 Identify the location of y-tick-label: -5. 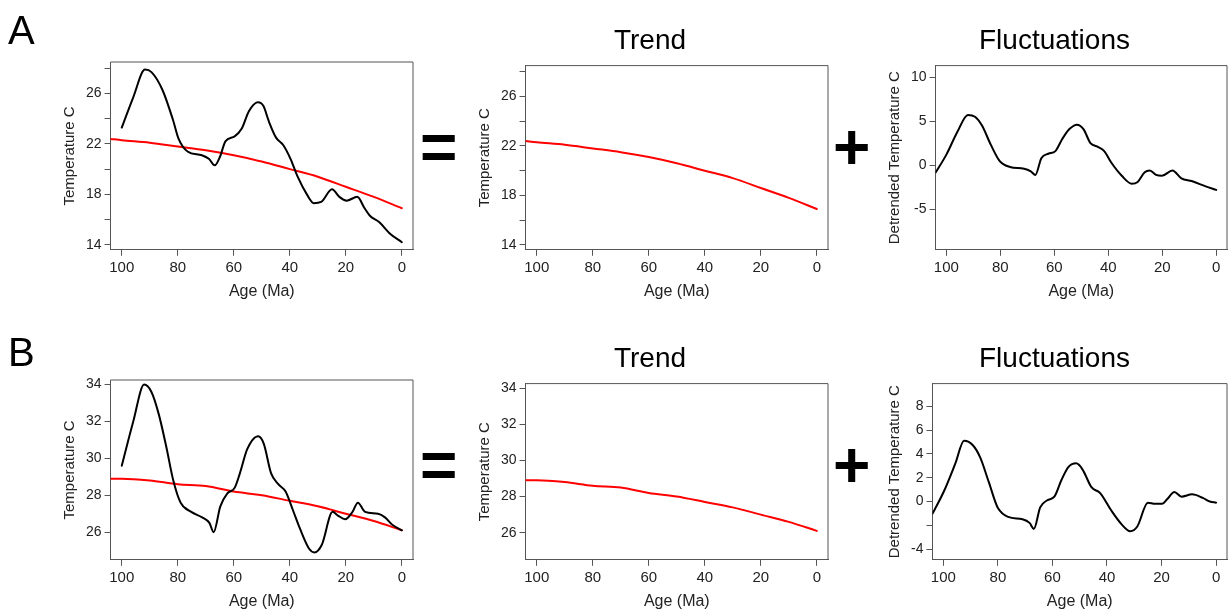
(920, 208).